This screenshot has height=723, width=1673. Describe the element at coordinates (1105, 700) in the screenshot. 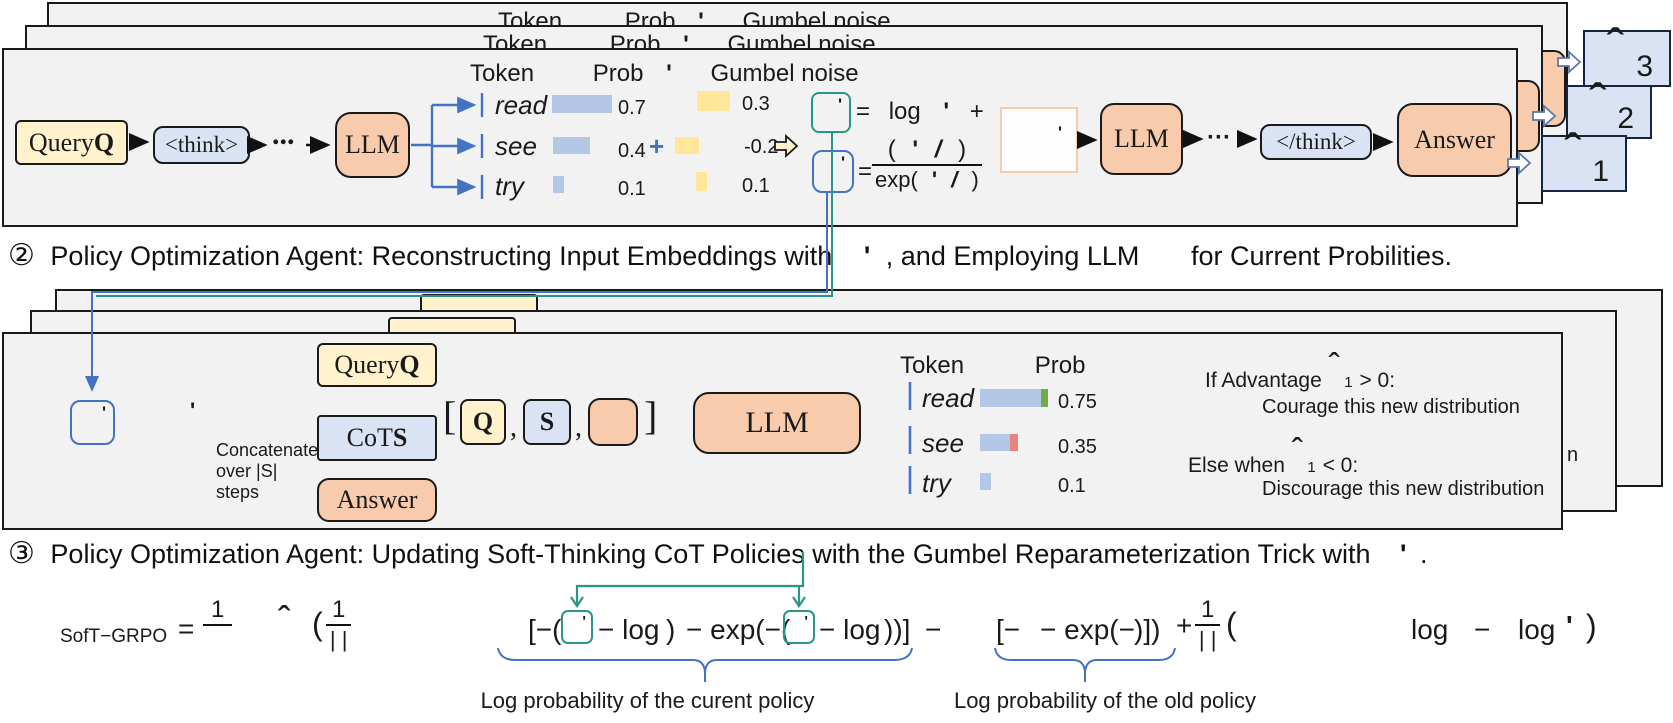

I see `brace2-label: Log probability of the old policy` at that location.